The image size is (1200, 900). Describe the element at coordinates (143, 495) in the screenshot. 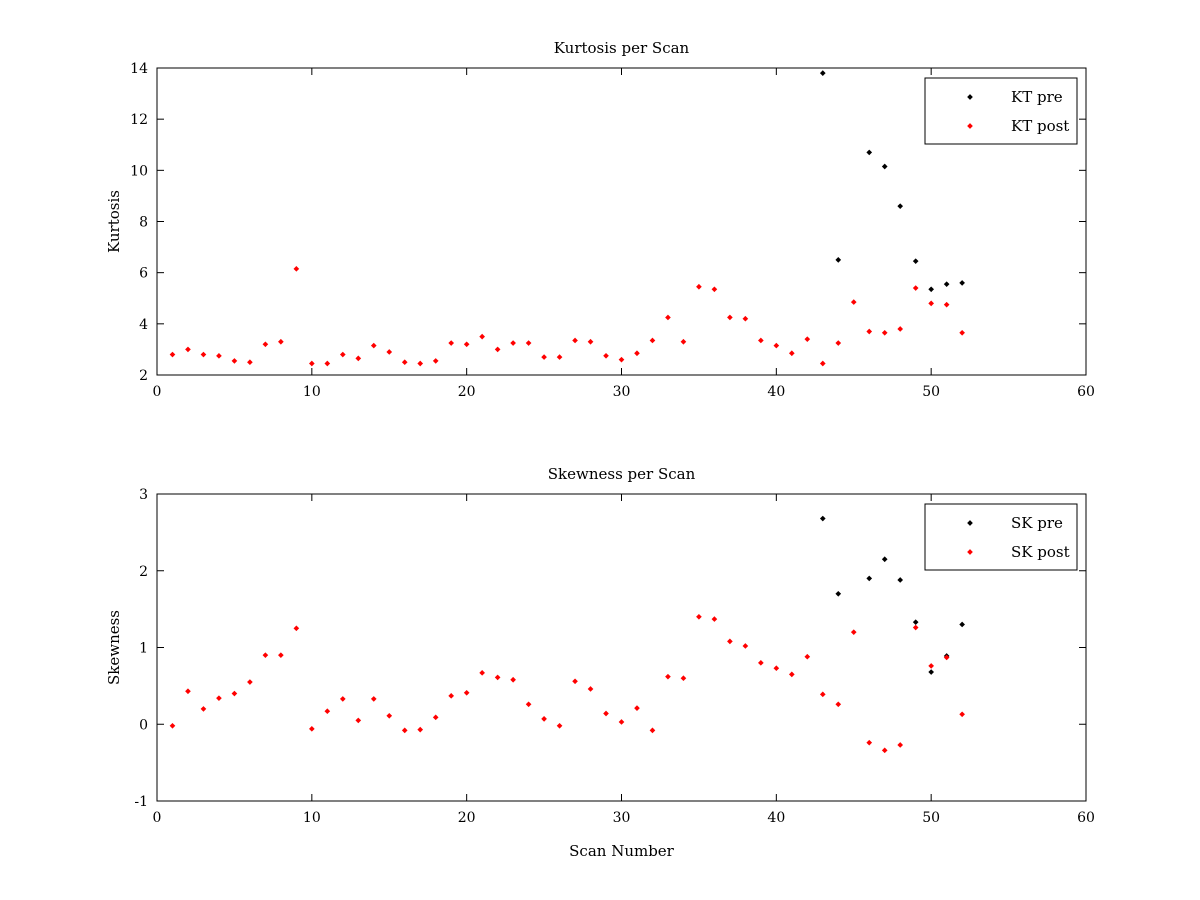

I see `skewness-y-tick-label: 3` at that location.